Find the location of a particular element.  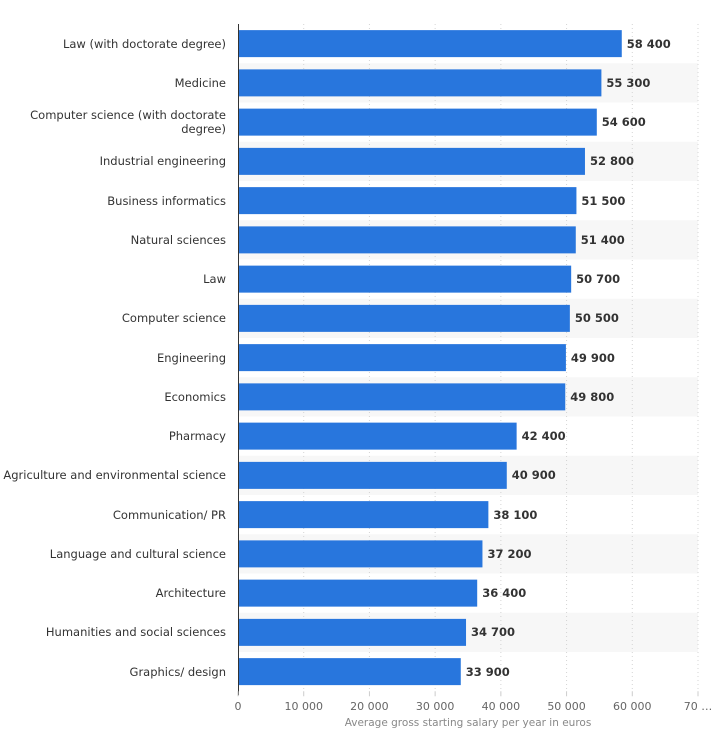

category-label: Architecture is located at coordinates (190, 593).